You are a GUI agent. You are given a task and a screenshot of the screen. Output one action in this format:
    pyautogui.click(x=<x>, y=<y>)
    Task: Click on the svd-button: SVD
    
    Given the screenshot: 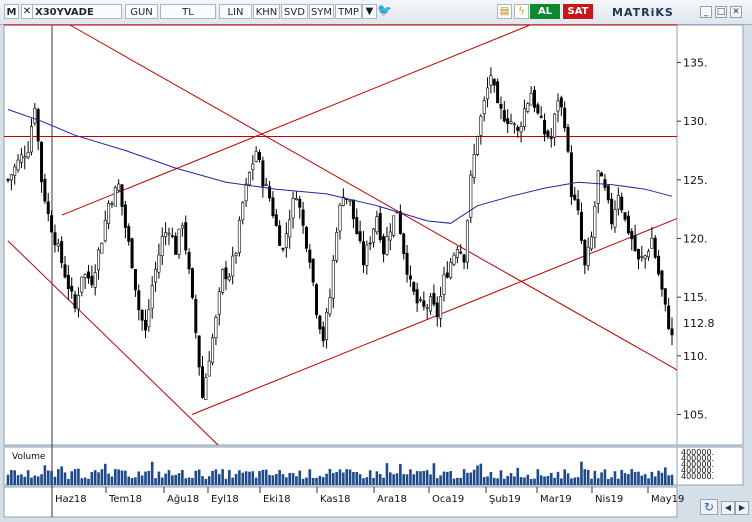 What is the action you would take?
    pyautogui.click(x=294, y=11)
    